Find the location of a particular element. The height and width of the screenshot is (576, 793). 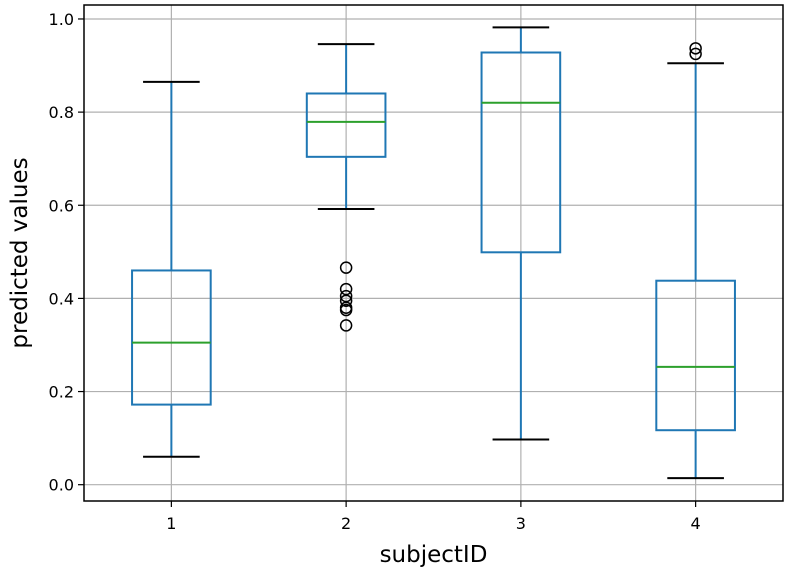

y-tick-label: 1.0 is located at coordinates (61, 19).